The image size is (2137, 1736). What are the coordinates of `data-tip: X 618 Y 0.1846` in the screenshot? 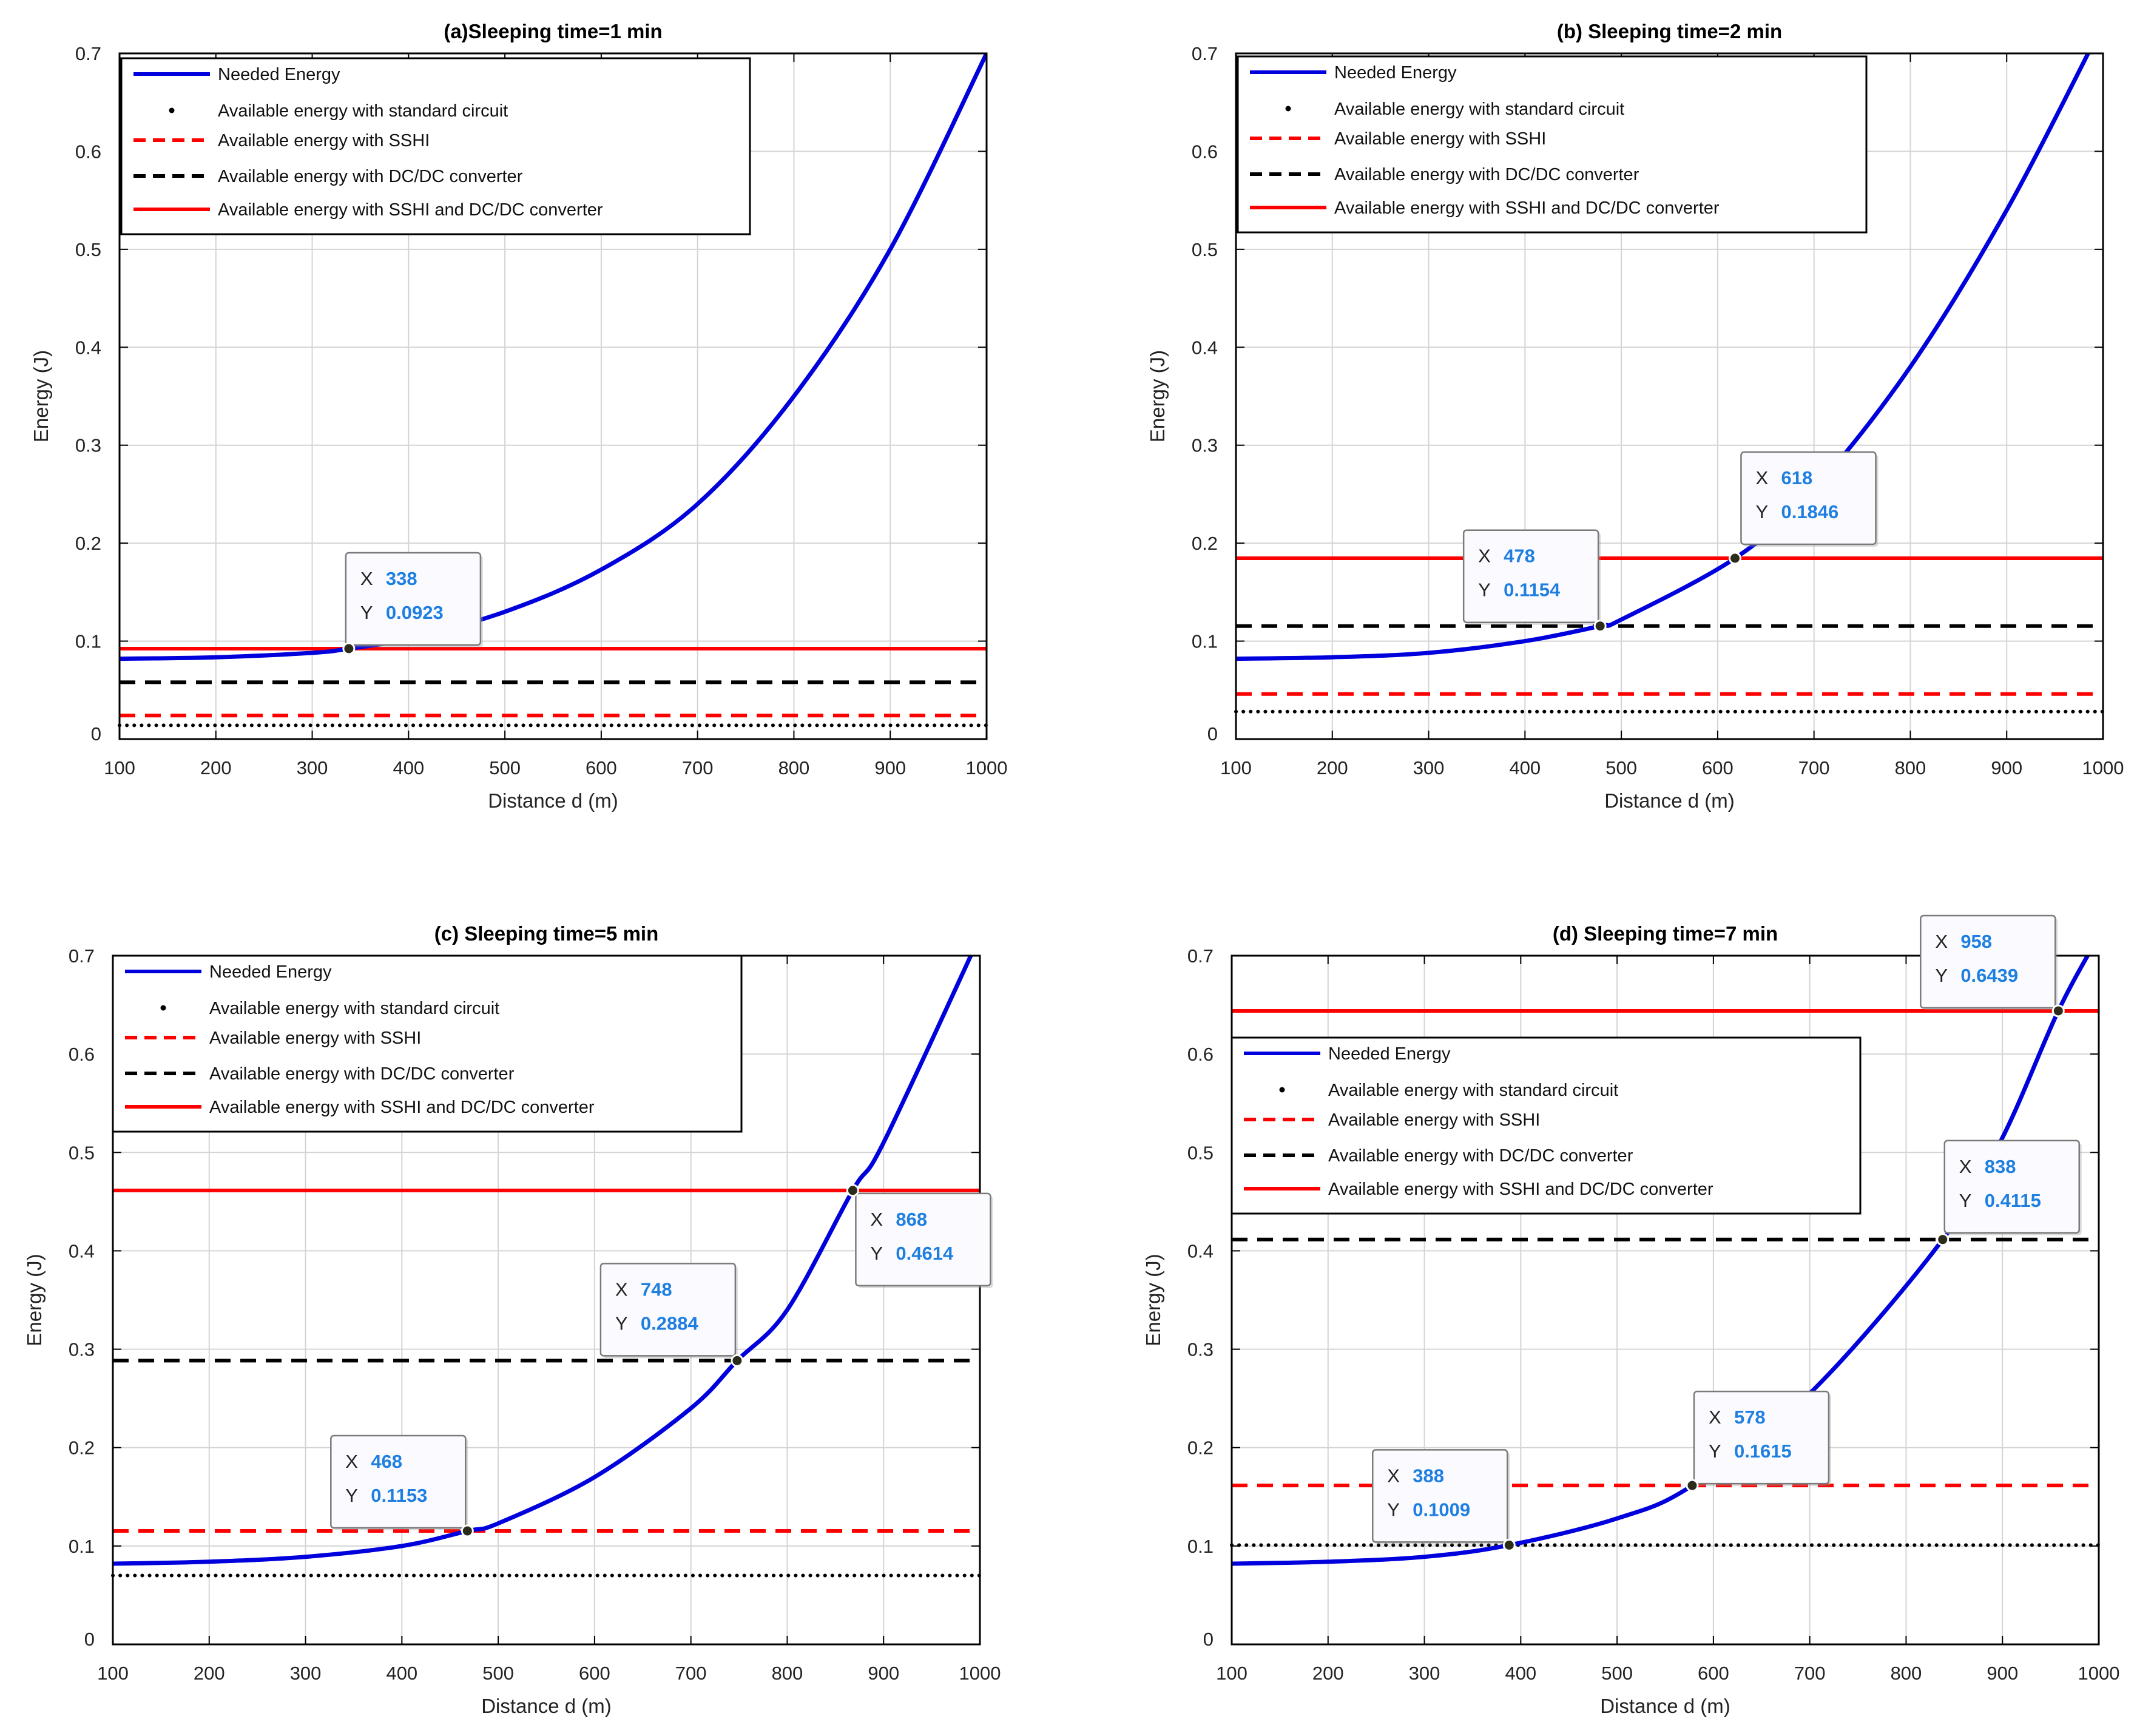 It's located at (1809, 499).